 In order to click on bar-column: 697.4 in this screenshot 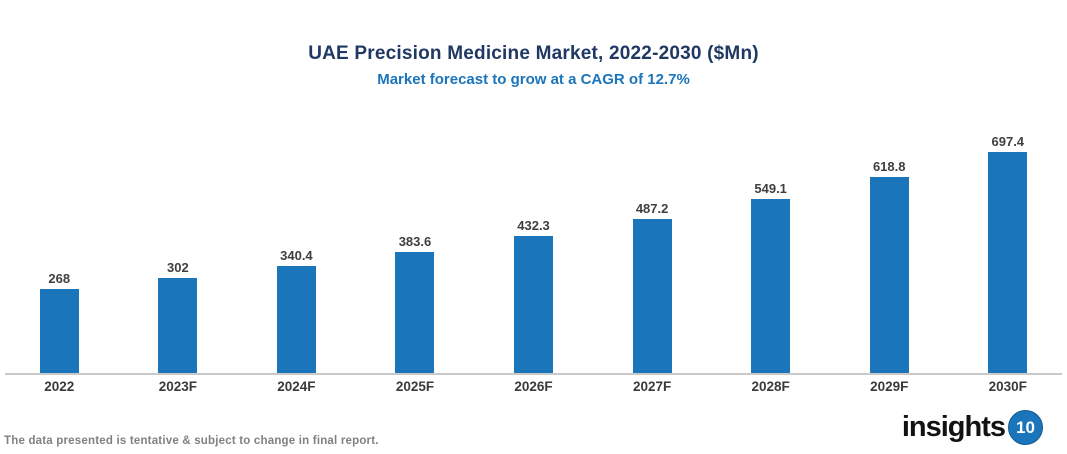, I will do `click(1008, 254)`.